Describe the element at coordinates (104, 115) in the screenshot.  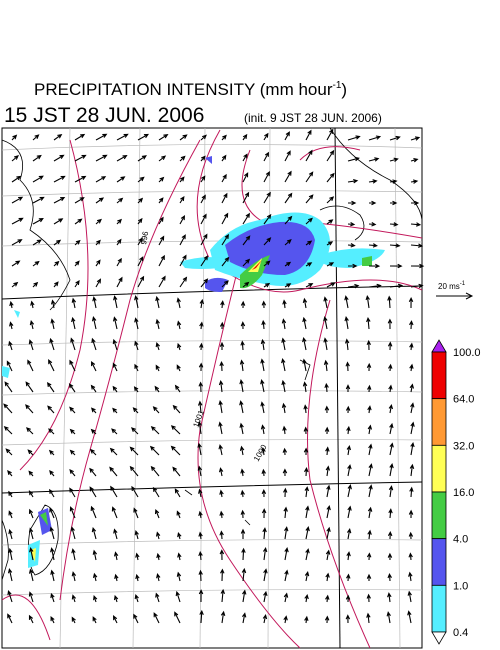
I see `valid-time: 15 JST 28 JUN. 2006` at that location.